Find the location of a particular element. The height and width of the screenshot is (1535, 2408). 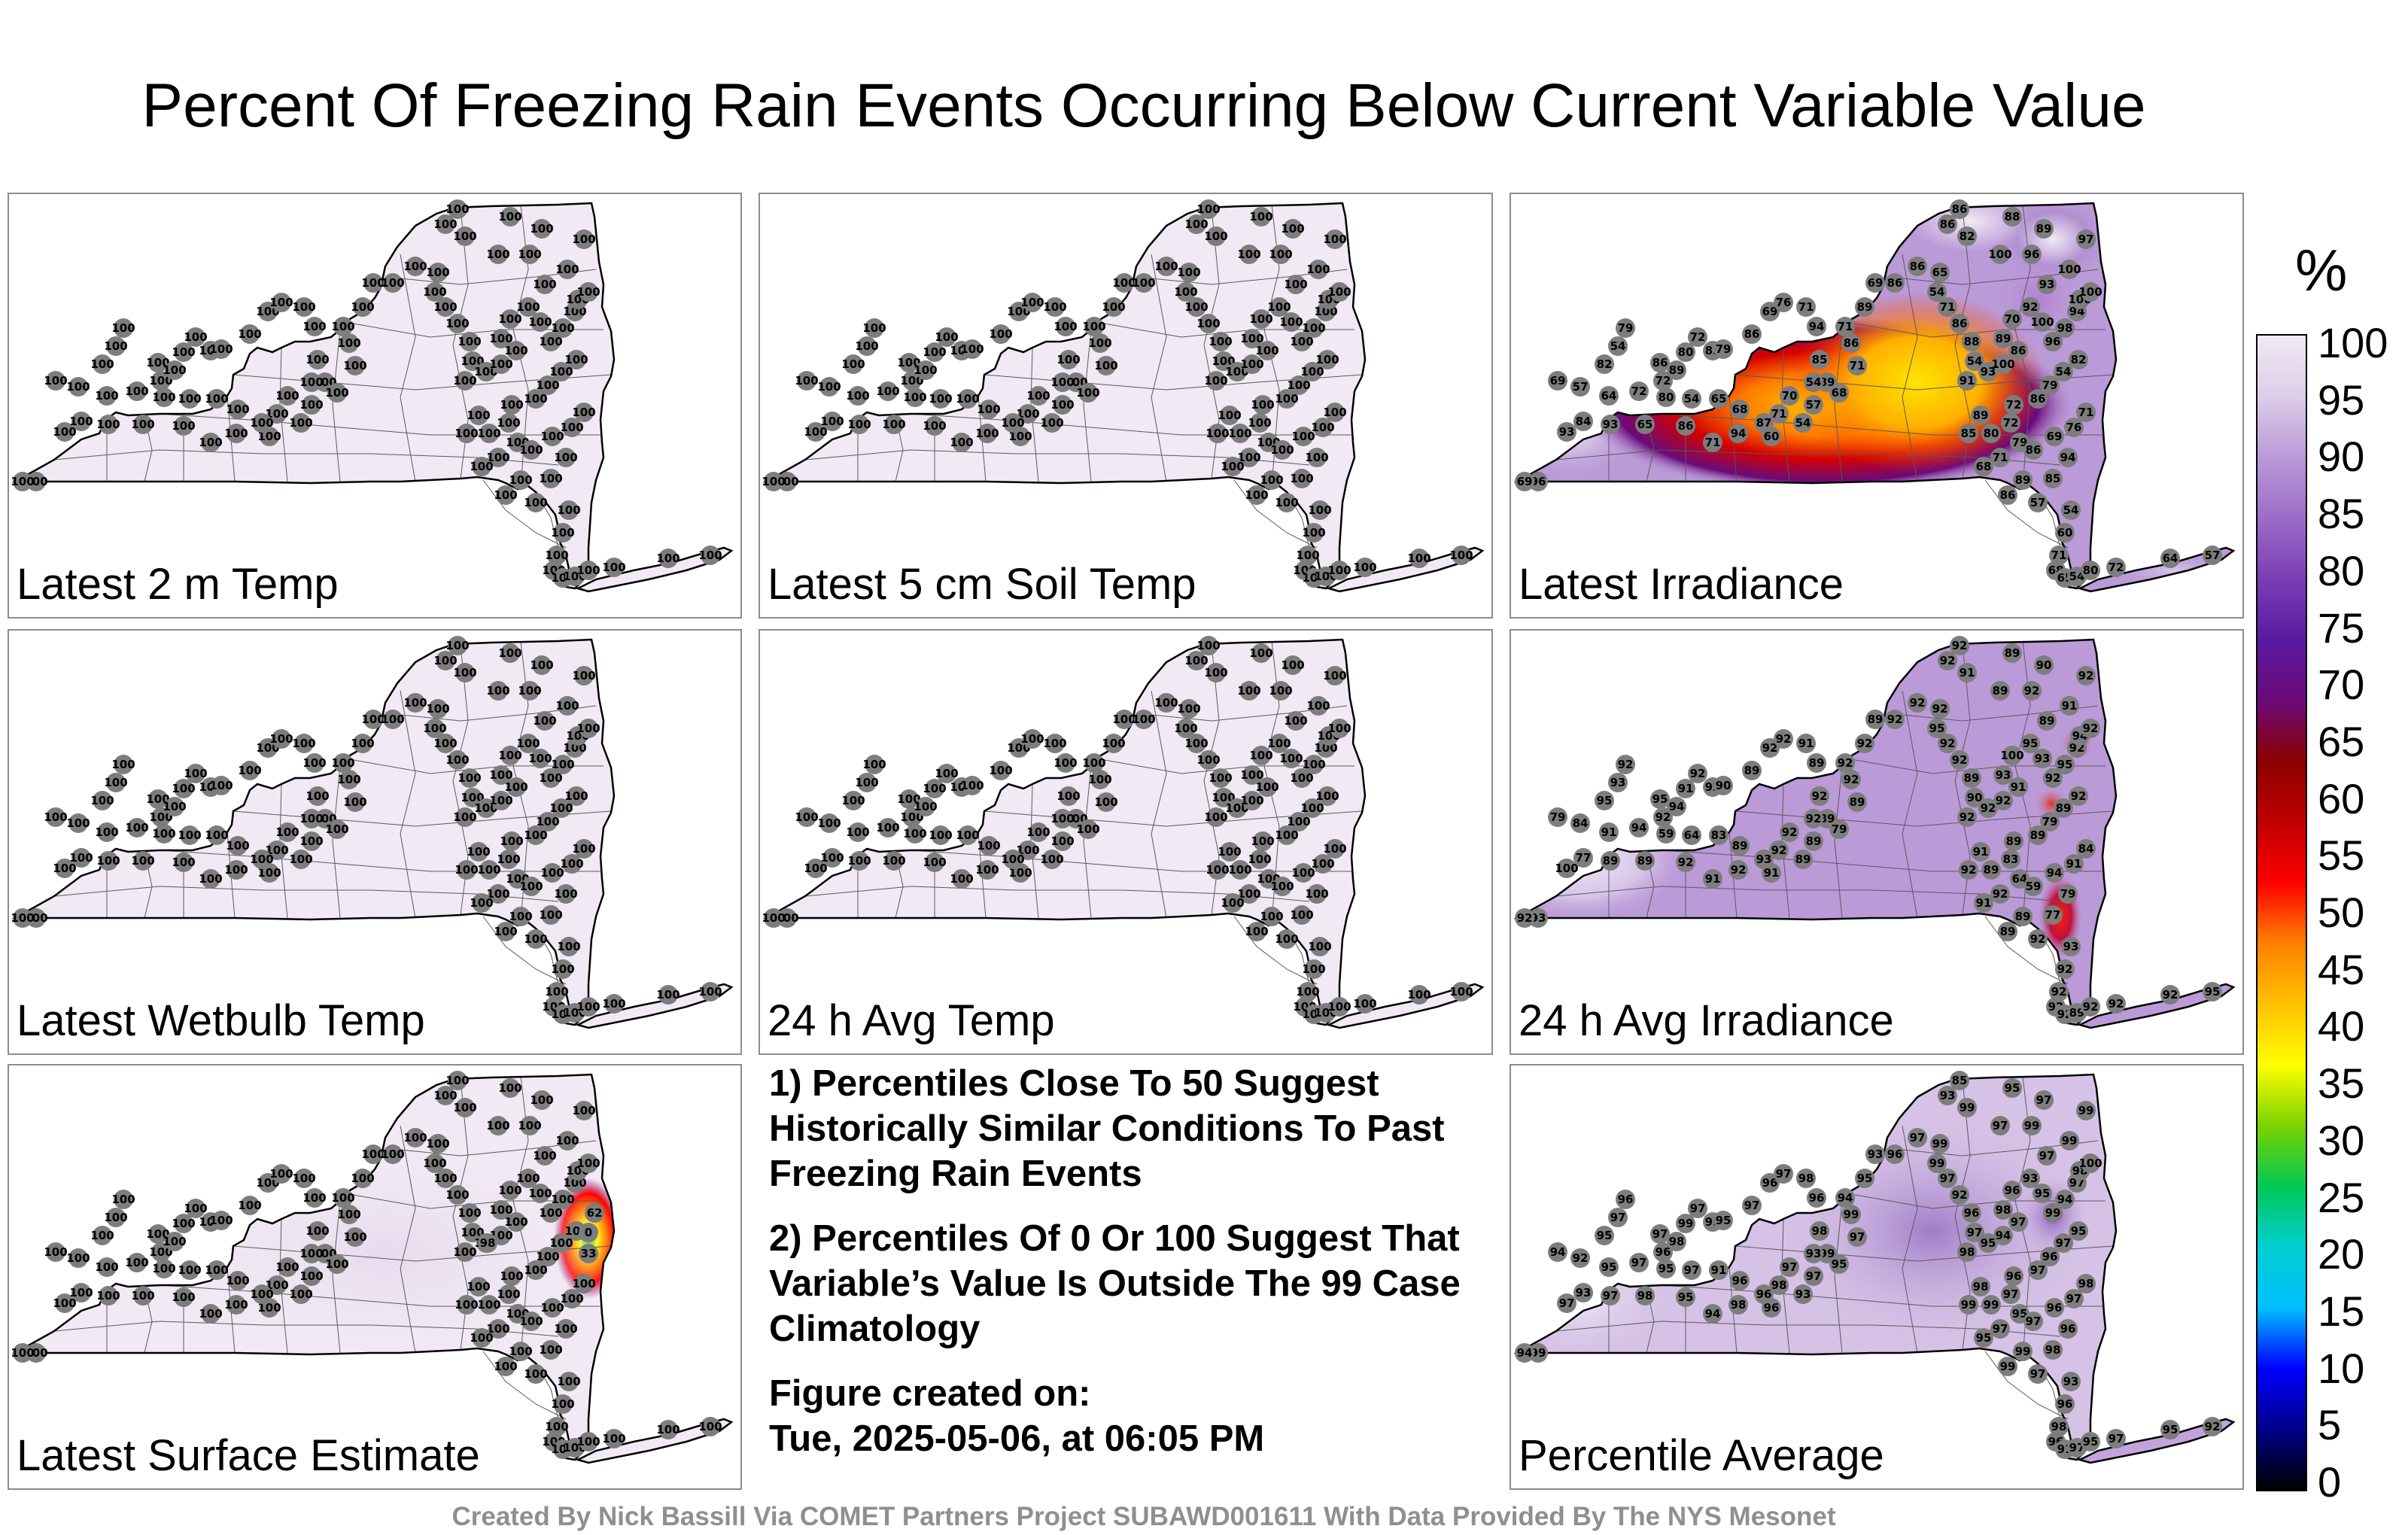

colorbar-tick-label: 30 is located at coordinates (2341, 1140).